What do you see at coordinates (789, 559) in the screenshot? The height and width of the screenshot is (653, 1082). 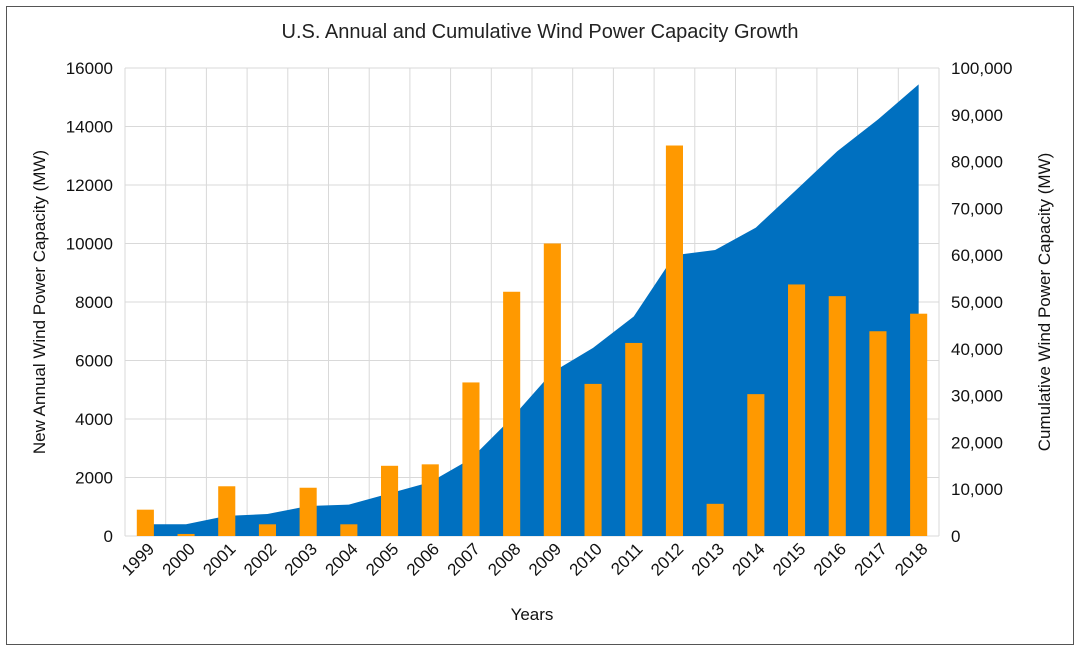 I see `x-tick-label: 2015` at bounding box center [789, 559].